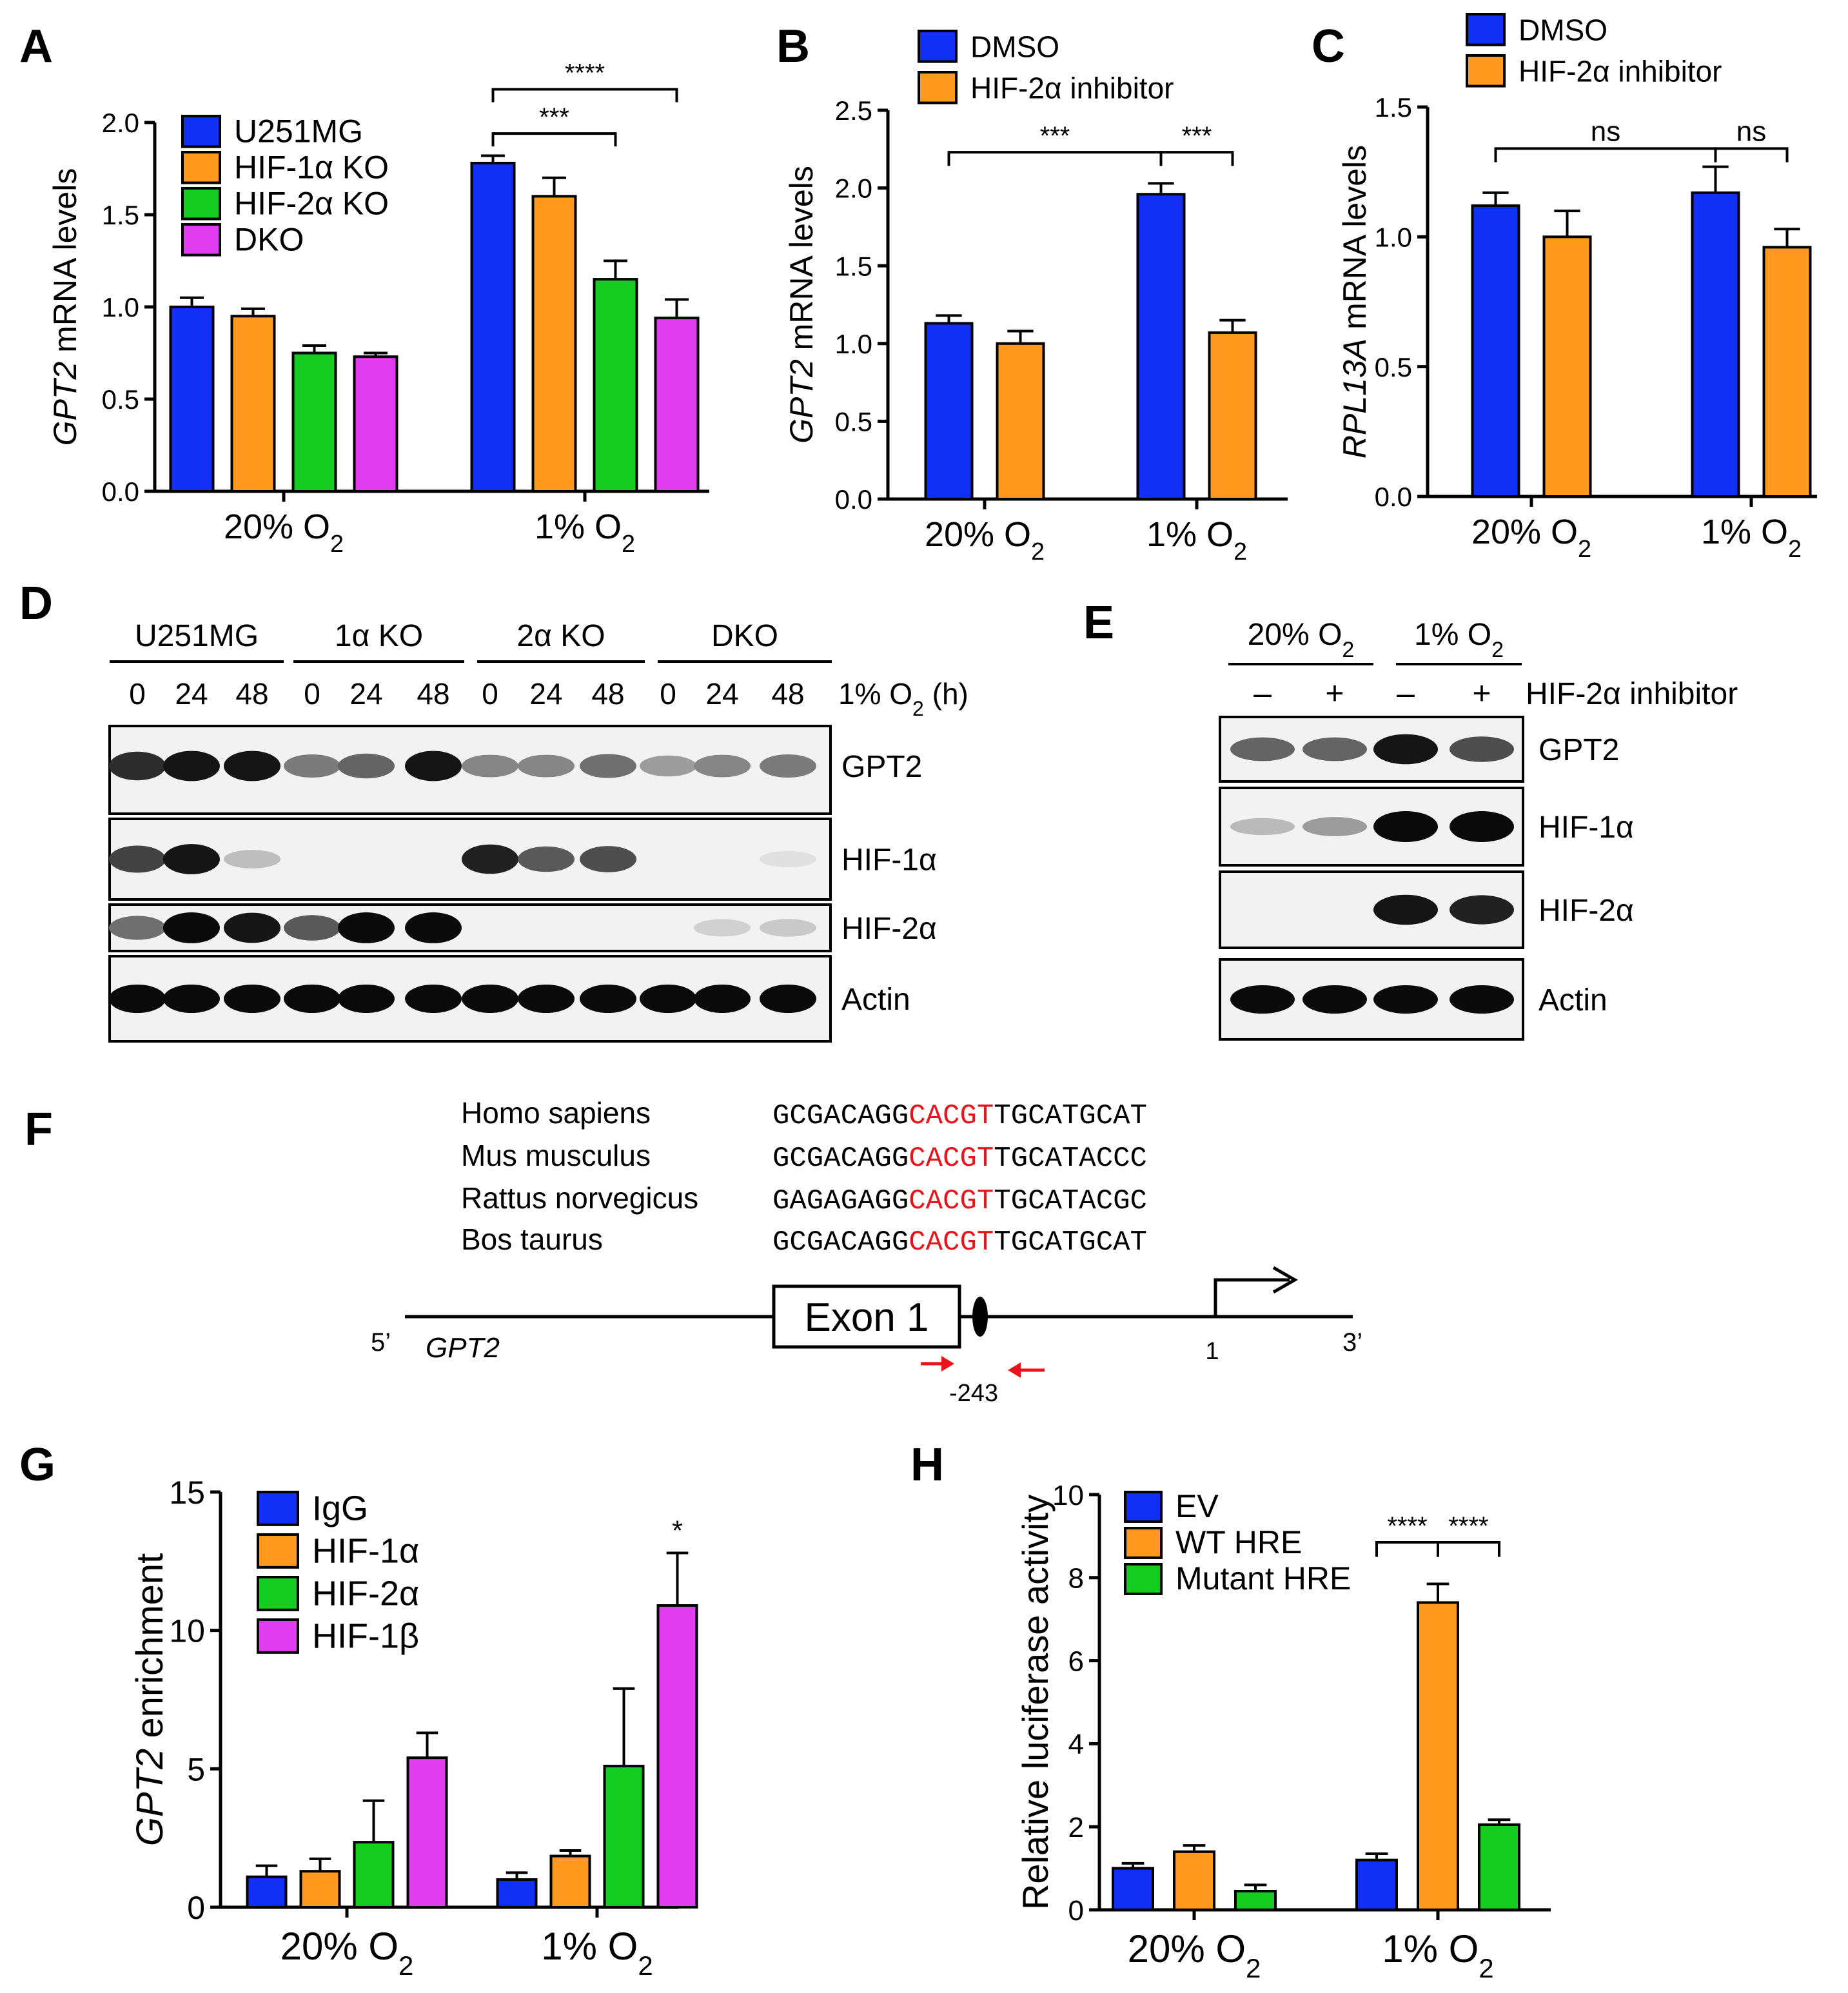  I want to click on blot-group-label: 1α KO, so click(379, 636).